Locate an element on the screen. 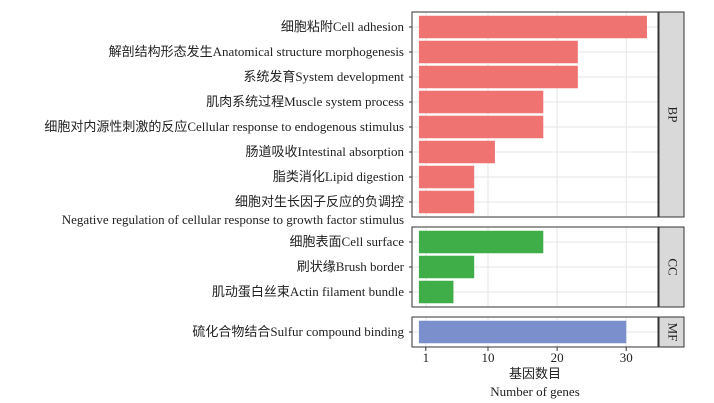 Image resolution: width=714 pixels, height=403 pixels. y-tick-label: 细胞表面Cell surface is located at coordinates (346, 241).